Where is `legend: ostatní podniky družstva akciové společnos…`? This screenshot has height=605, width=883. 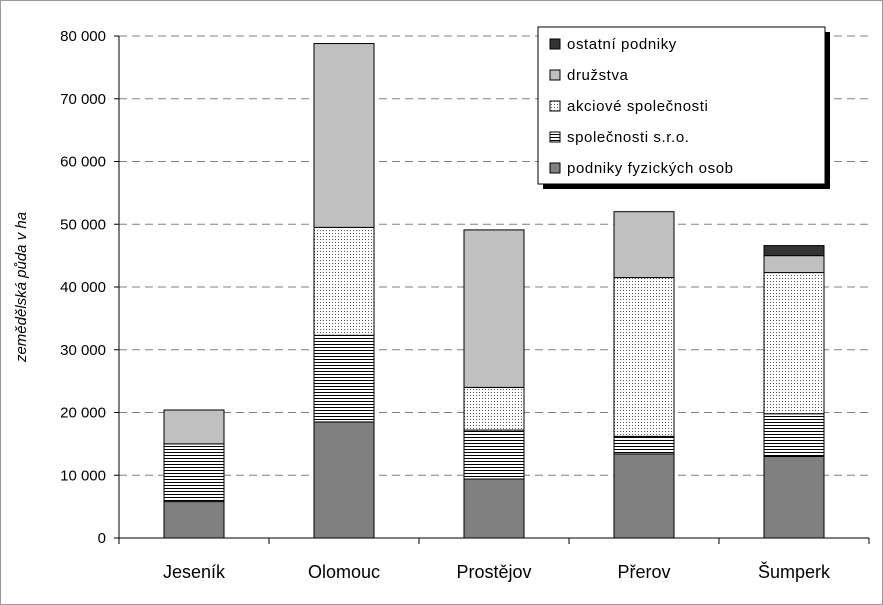 legend: ostatní podniky družstva akciové společnos… is located at coordinates (683, 107).